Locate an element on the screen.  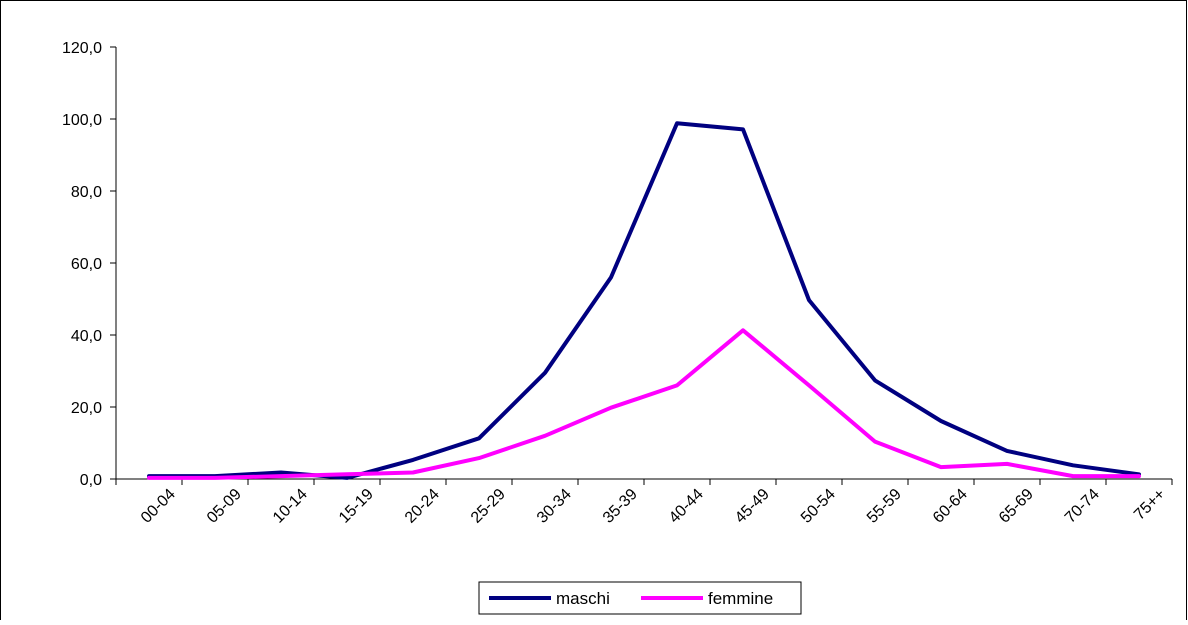
y-tick-label: 80,0 is located at coordinates (86, 192).